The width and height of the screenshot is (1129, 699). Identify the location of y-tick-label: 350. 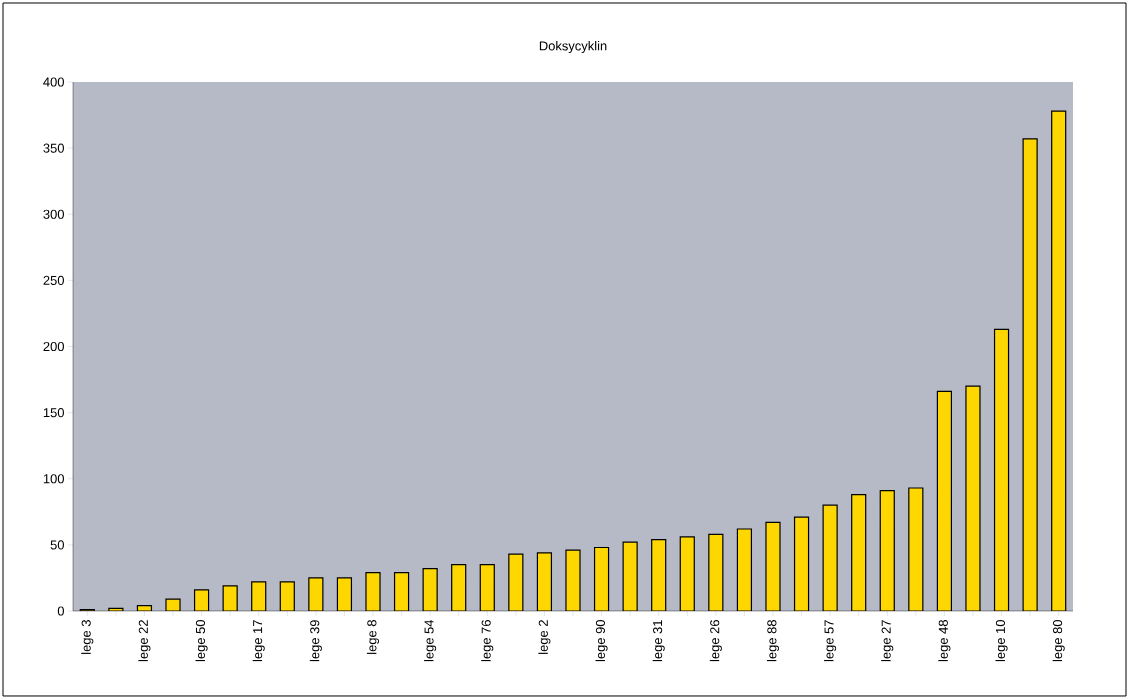
(53, 148).